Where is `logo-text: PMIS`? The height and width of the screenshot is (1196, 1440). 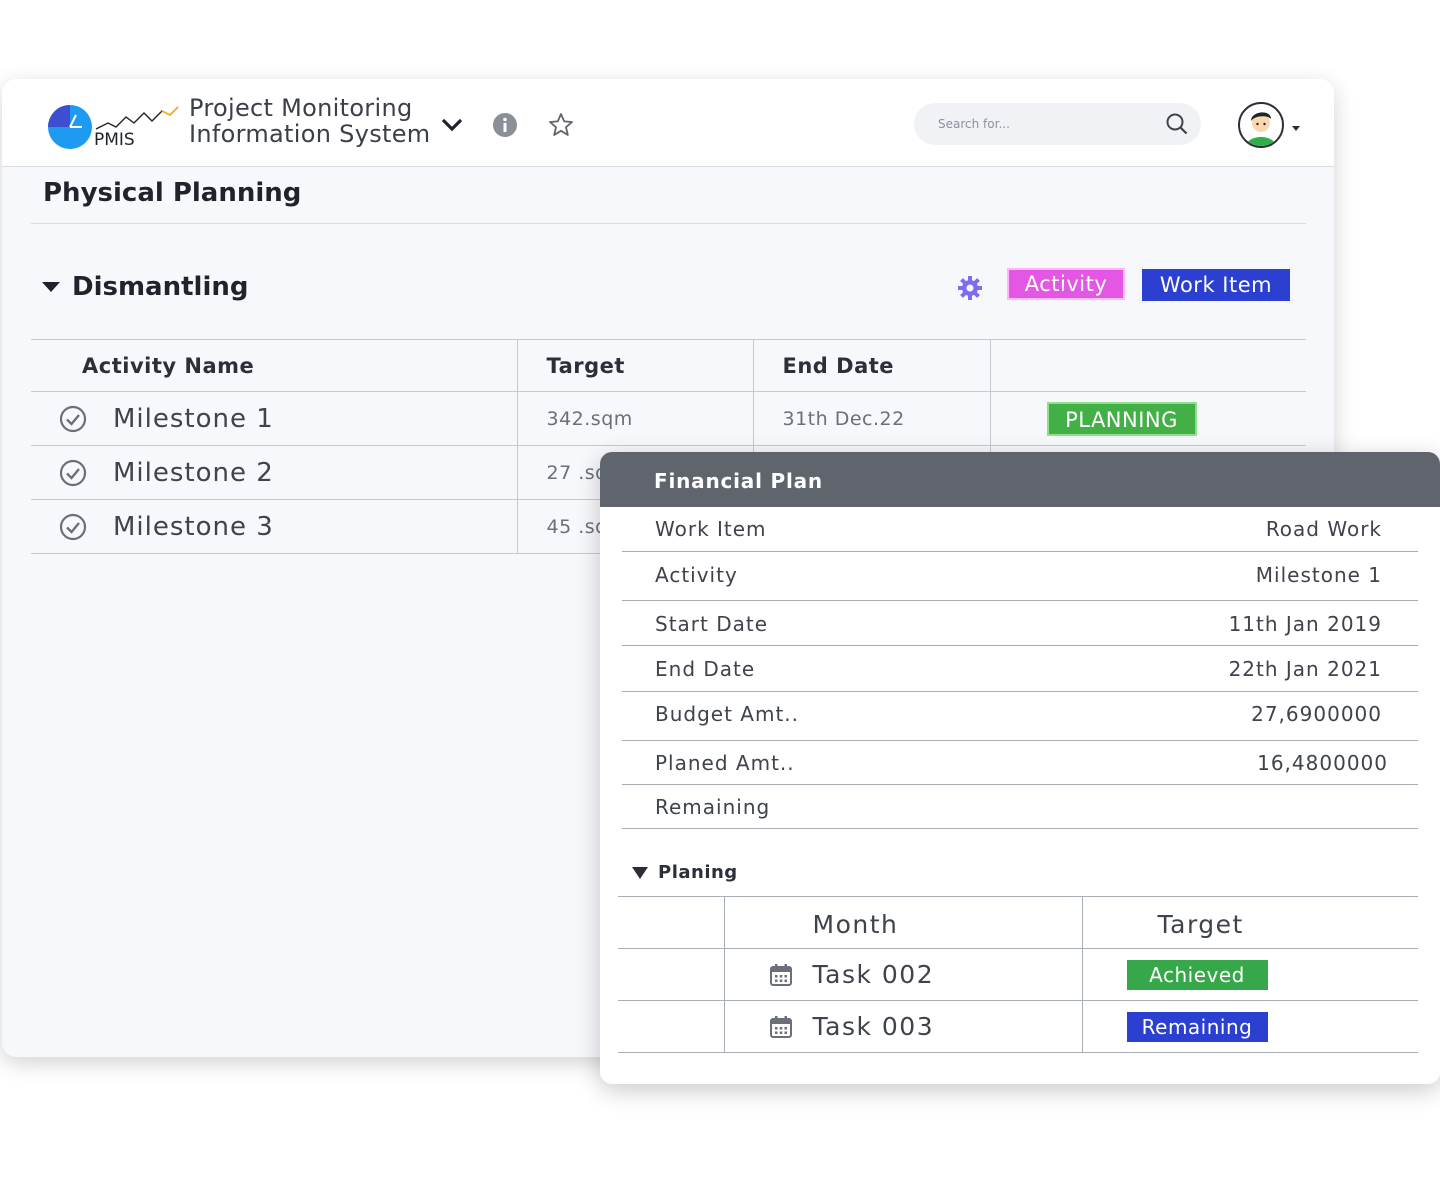 logo-text: PMIS is located at coordinates (114, 140).